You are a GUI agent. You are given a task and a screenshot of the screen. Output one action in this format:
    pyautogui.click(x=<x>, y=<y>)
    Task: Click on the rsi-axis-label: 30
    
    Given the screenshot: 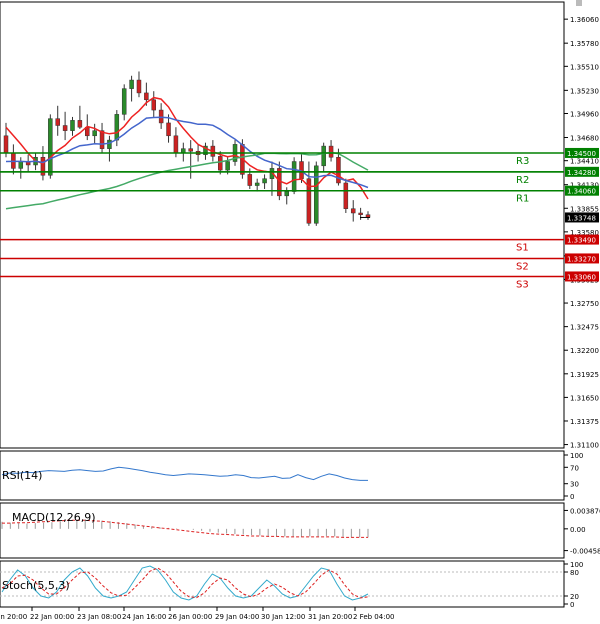 What is the action you would take?
    pyautogui.click(x=574, y=485)
    